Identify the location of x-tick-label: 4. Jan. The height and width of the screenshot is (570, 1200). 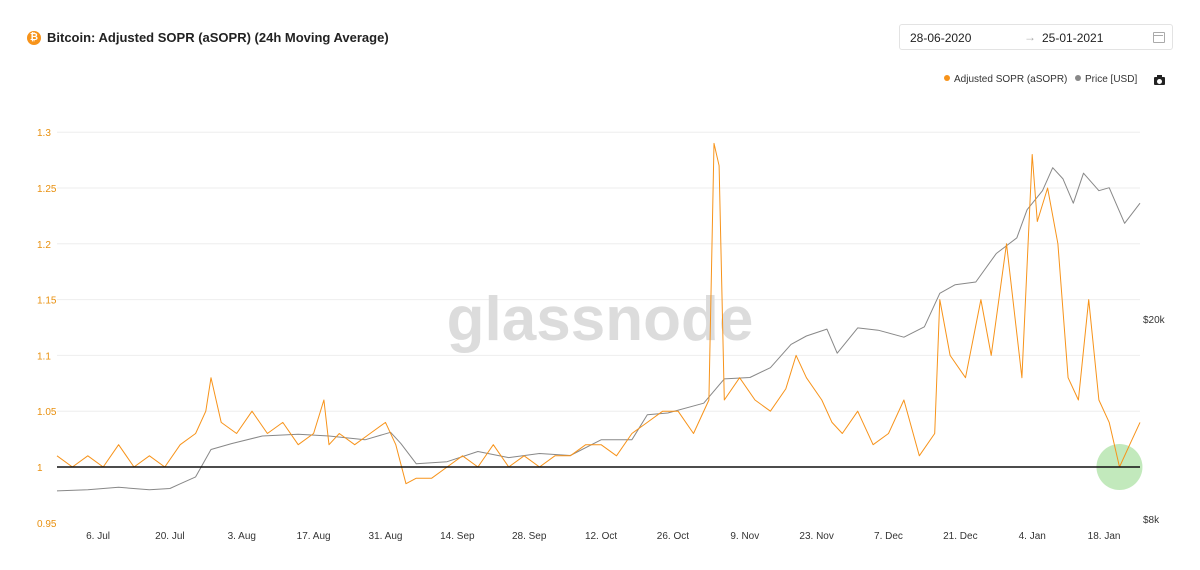
(1032, 536).